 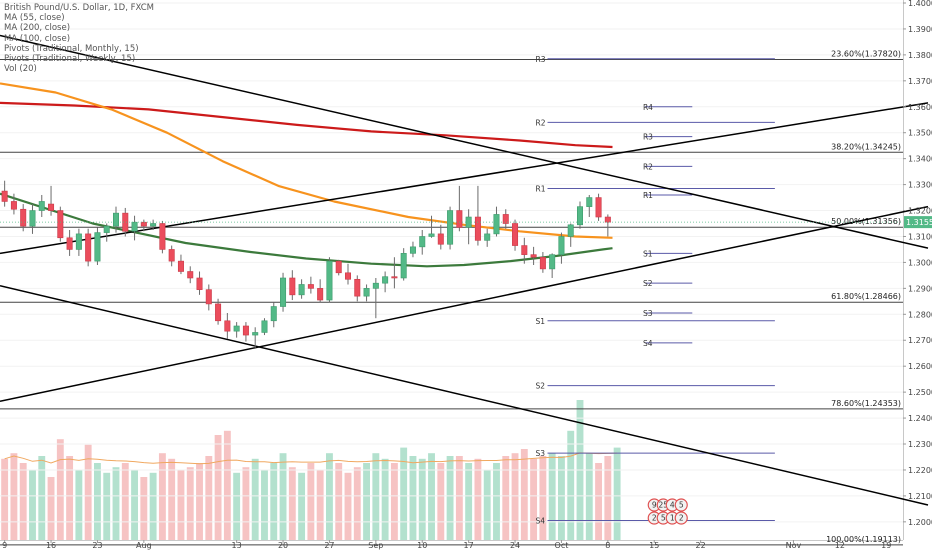 I want to click on legend-ma-55: MA (55, close), so click(x=34, y=18).